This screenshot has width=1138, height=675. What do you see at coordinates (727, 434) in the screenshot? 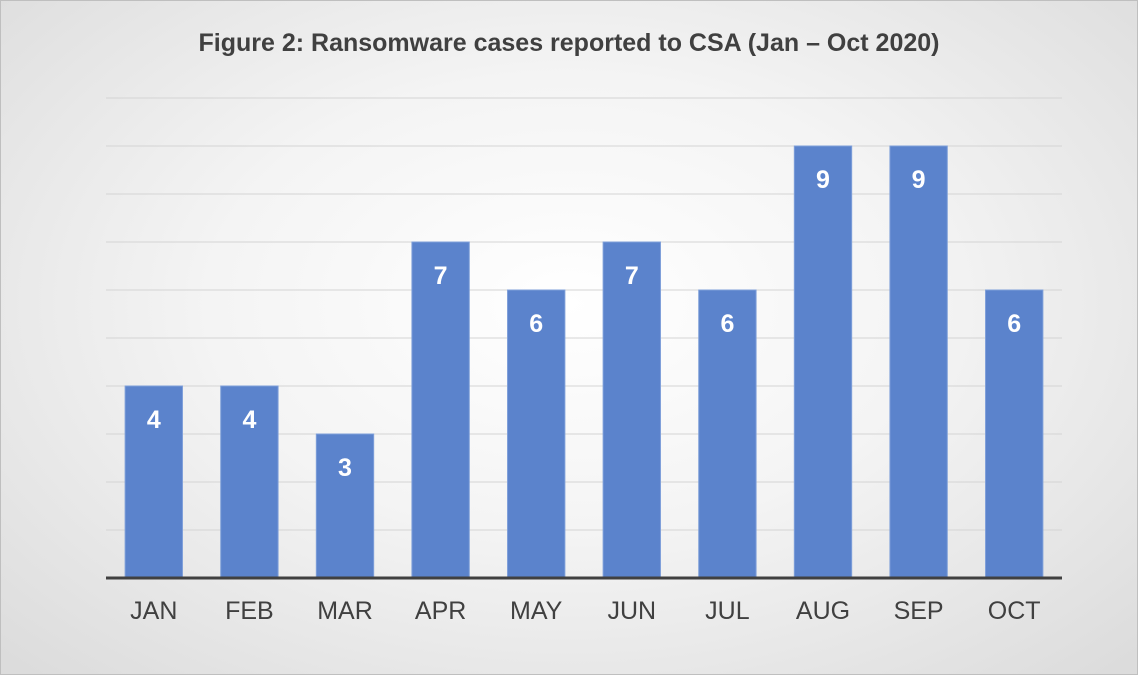
I see `bar-jul` at bounding box center [727, 434].